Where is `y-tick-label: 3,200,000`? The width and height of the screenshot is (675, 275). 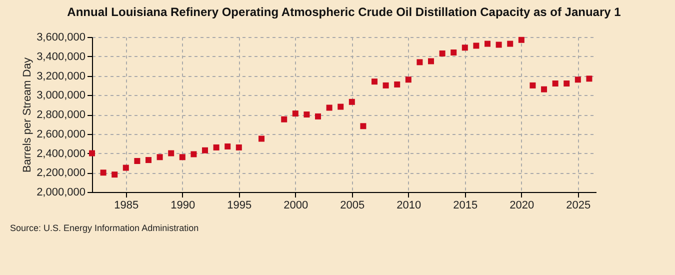
y-tick-label: 3,200,000 is located at coordinates (61, 76).